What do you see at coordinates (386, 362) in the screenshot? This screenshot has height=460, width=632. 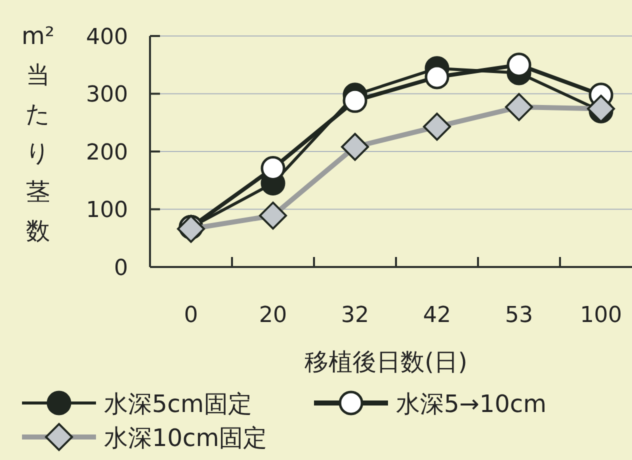 I see `x-axis-title: 移植後日数(日)` at bounding box center [386, 362].